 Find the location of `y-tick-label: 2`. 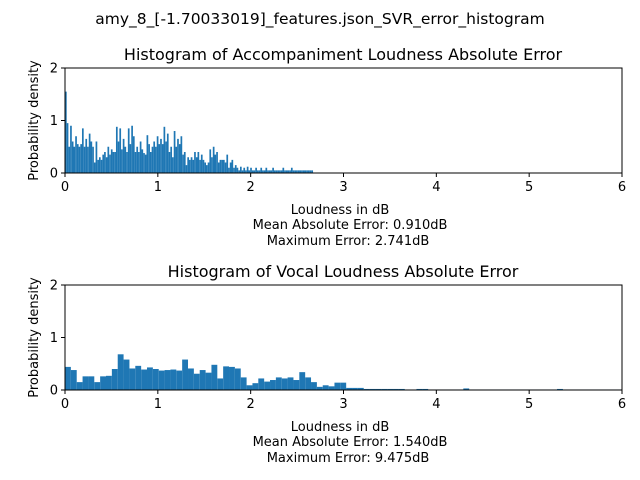

y-tick-label: 2 is located at coordinates (54, 286).